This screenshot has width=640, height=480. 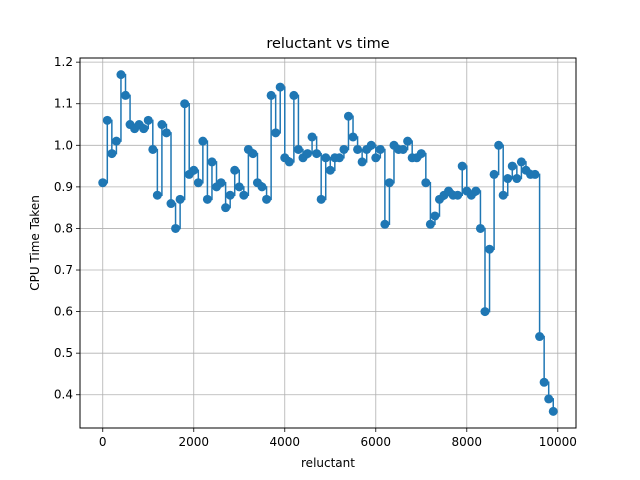 I want to click on chart-title: reluctant vs time, so click(x=327, y=44).